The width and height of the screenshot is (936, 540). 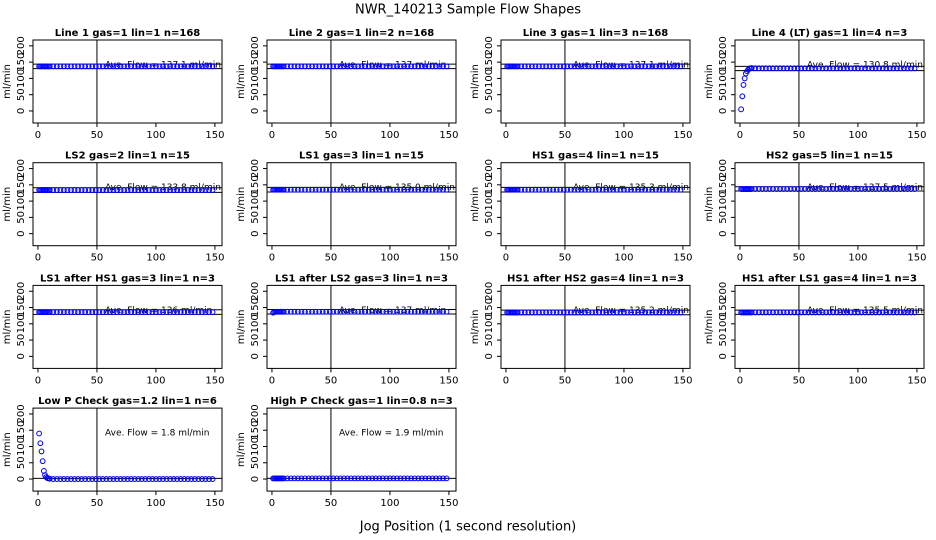 I want to click on y-tick-label: 50, so click(x=723, y=340).